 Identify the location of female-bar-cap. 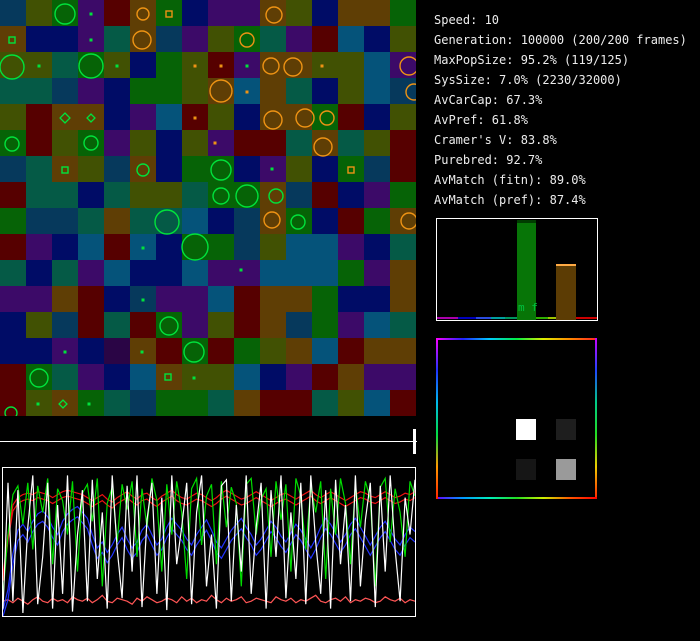
(566, 265).